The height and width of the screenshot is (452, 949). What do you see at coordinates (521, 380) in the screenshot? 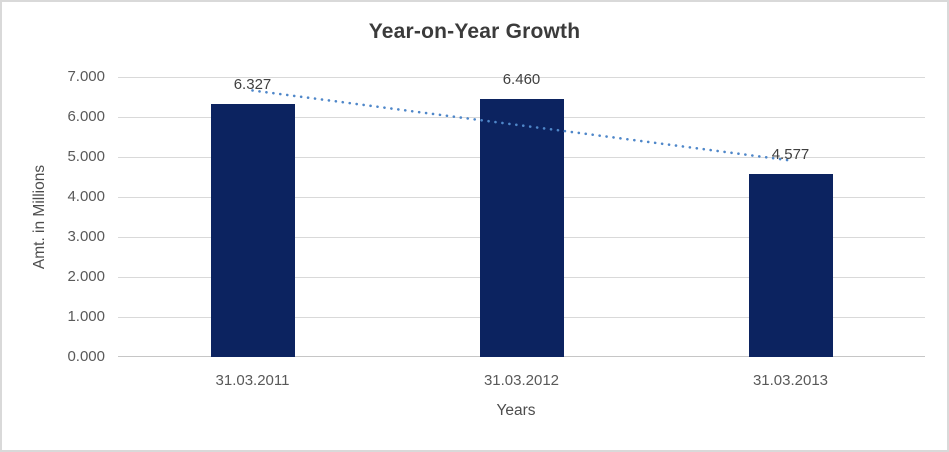
I see `x-tick-label: 31.03.2012` at bounding box center [521, 380].